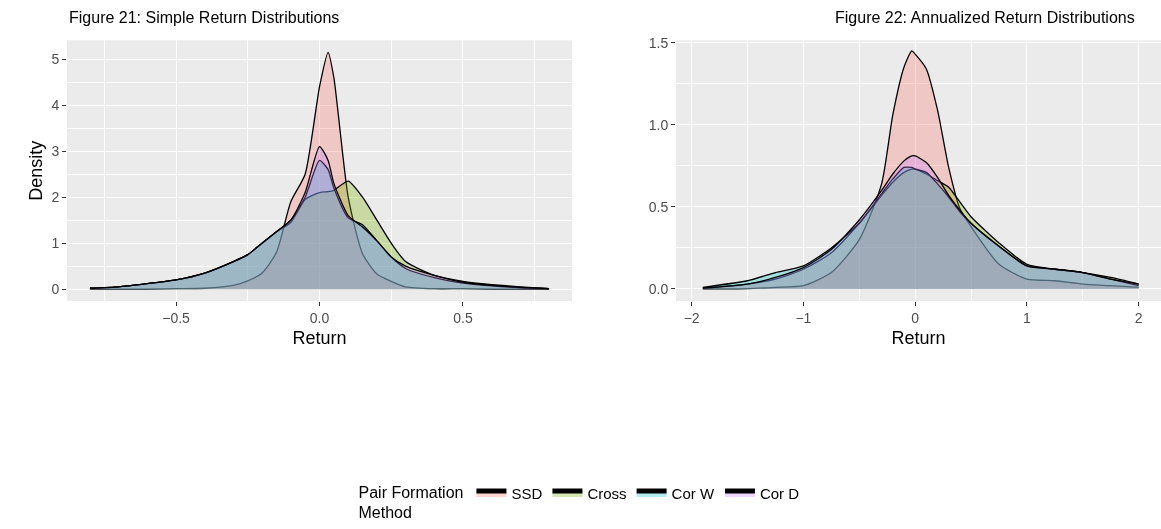  What do you see at coordinates (55, 197) in the screenshot?
I see `y-tick-label: 2` at bounding box center [55, 197].